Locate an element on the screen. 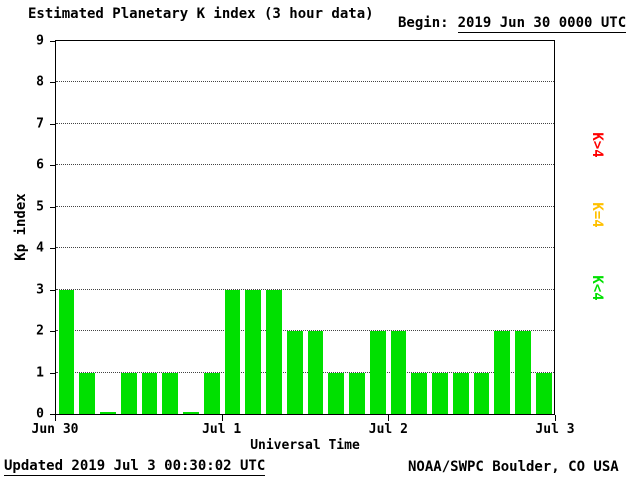 The height and width of the screenshot is (480, 640). x-tick-label: Jul 1 is located at coordinates (222, 429).